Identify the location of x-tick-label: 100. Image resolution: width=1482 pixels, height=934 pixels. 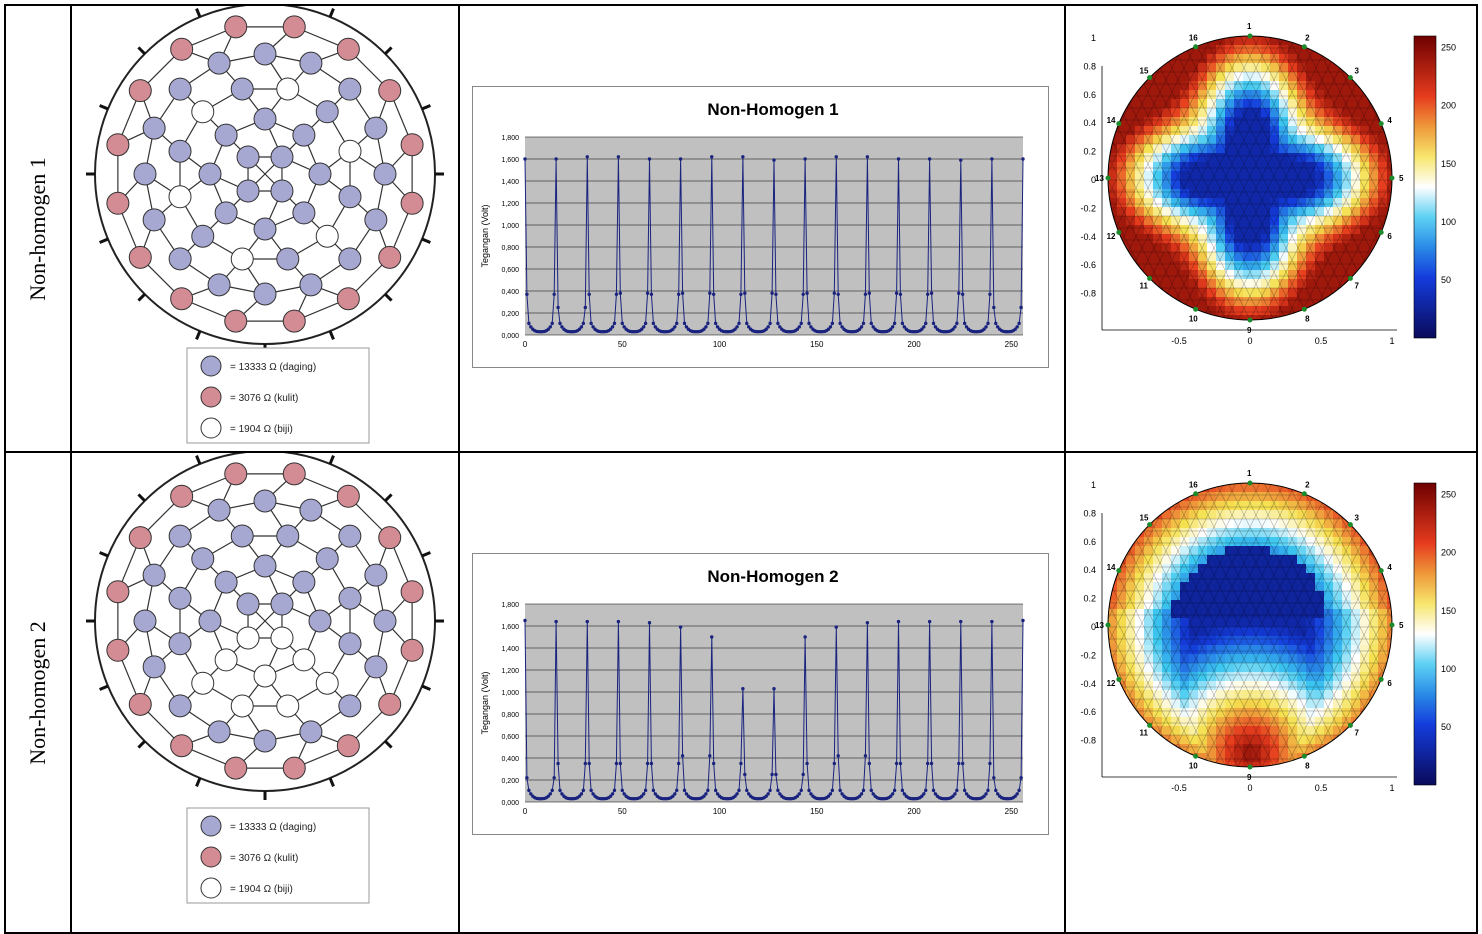
(720, 344).